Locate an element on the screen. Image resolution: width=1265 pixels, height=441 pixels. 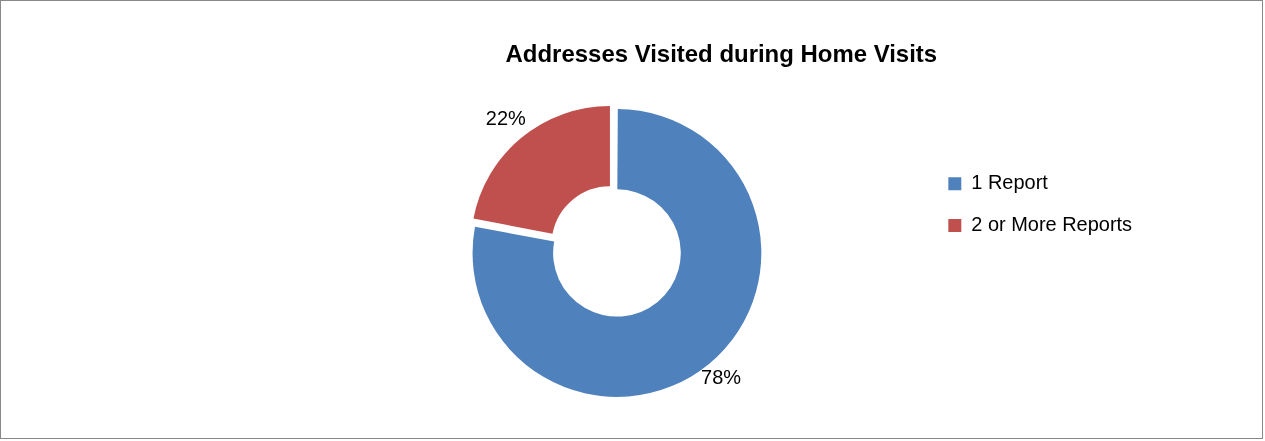
chart-title: Addresses Visited during Home Visits is located at coordinates (721, 53).